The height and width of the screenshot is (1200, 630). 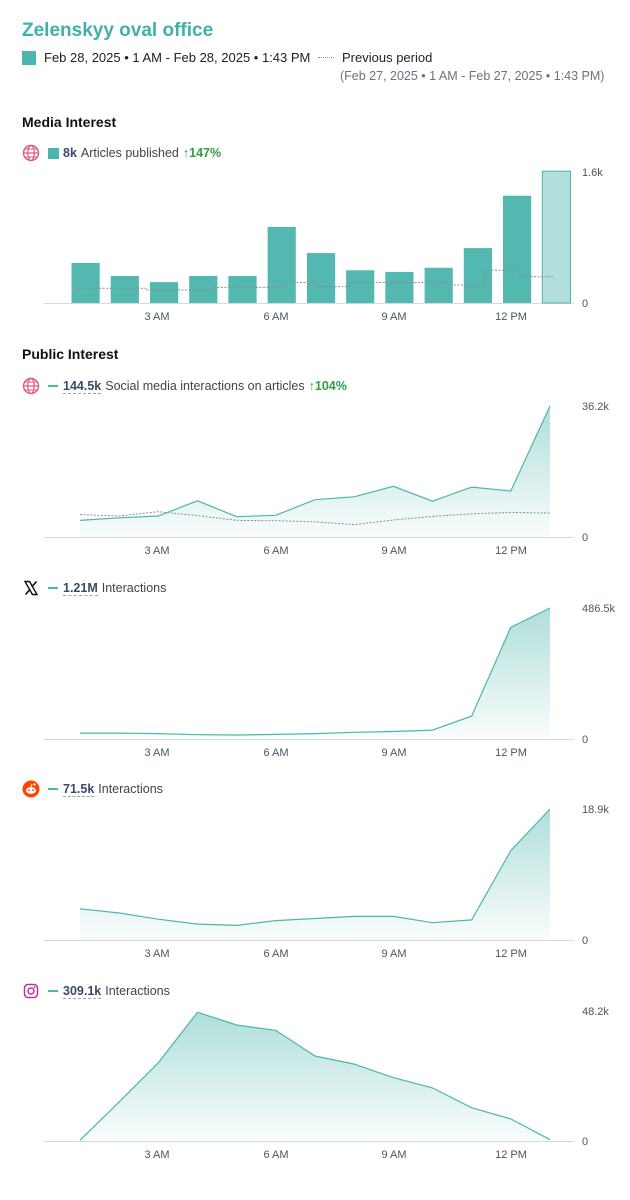 What do you see at coordinates (82, 991) in the screenshot?
I see `instagram-value: 309.1k` at bounding box center [82, 991].